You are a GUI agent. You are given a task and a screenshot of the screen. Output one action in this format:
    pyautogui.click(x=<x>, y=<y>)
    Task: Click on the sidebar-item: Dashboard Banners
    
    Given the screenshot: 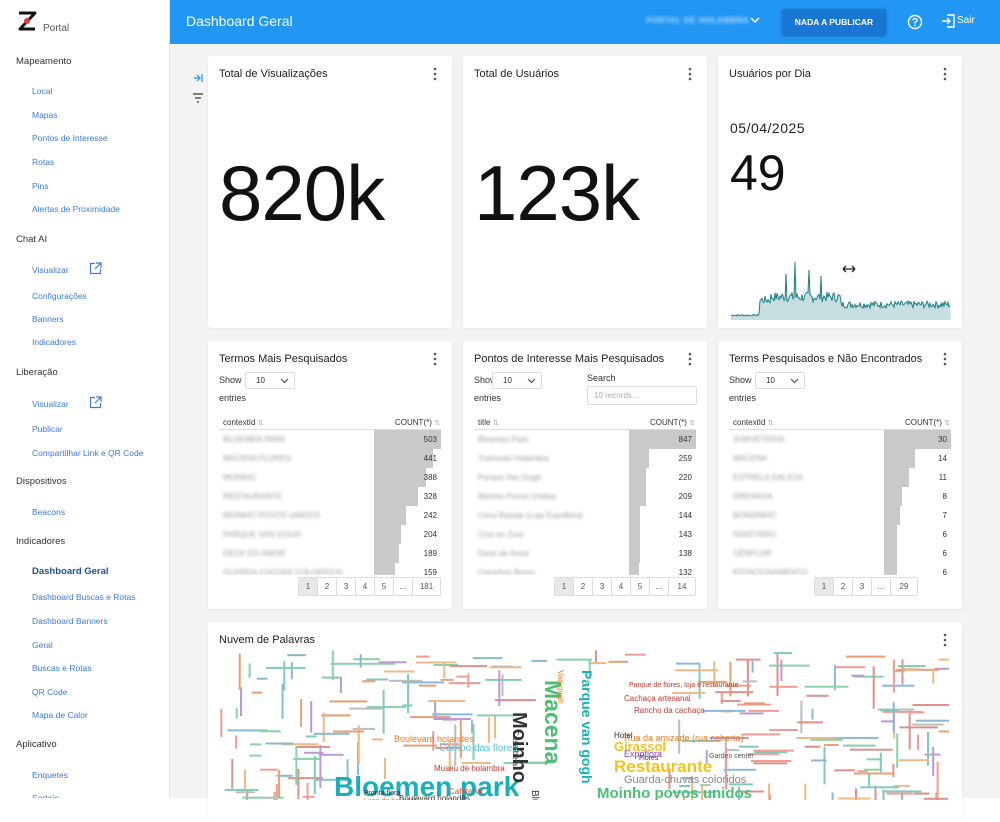 What is the action you would take?
    pyautogui.click(x=70, y=621)
    